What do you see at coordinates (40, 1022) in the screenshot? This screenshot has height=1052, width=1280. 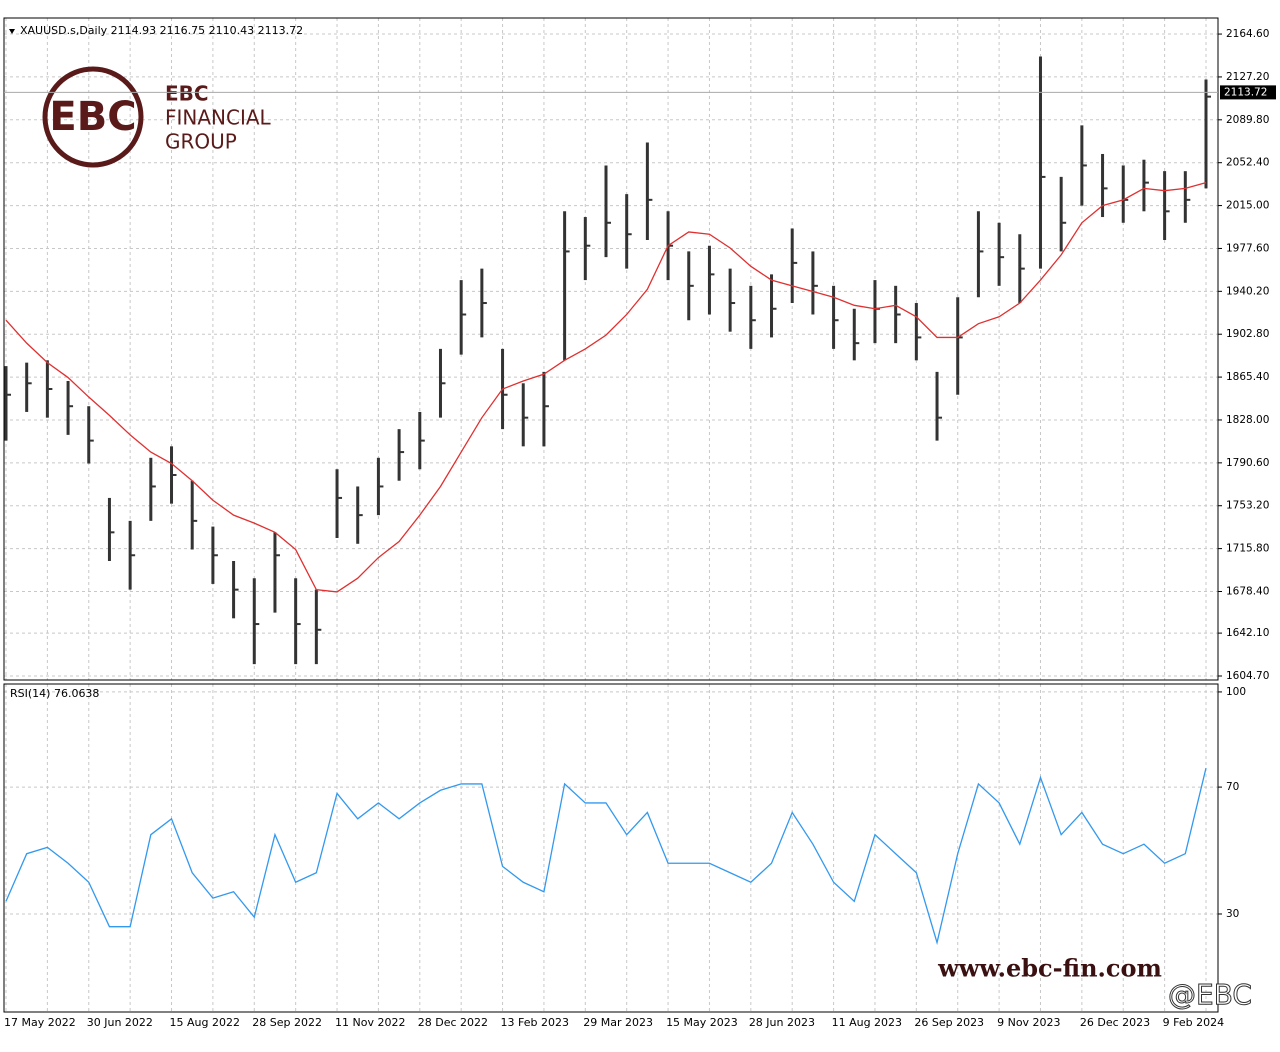 I see `x-tick-label: 17 May 2022` at bounding box center [40, 1022].